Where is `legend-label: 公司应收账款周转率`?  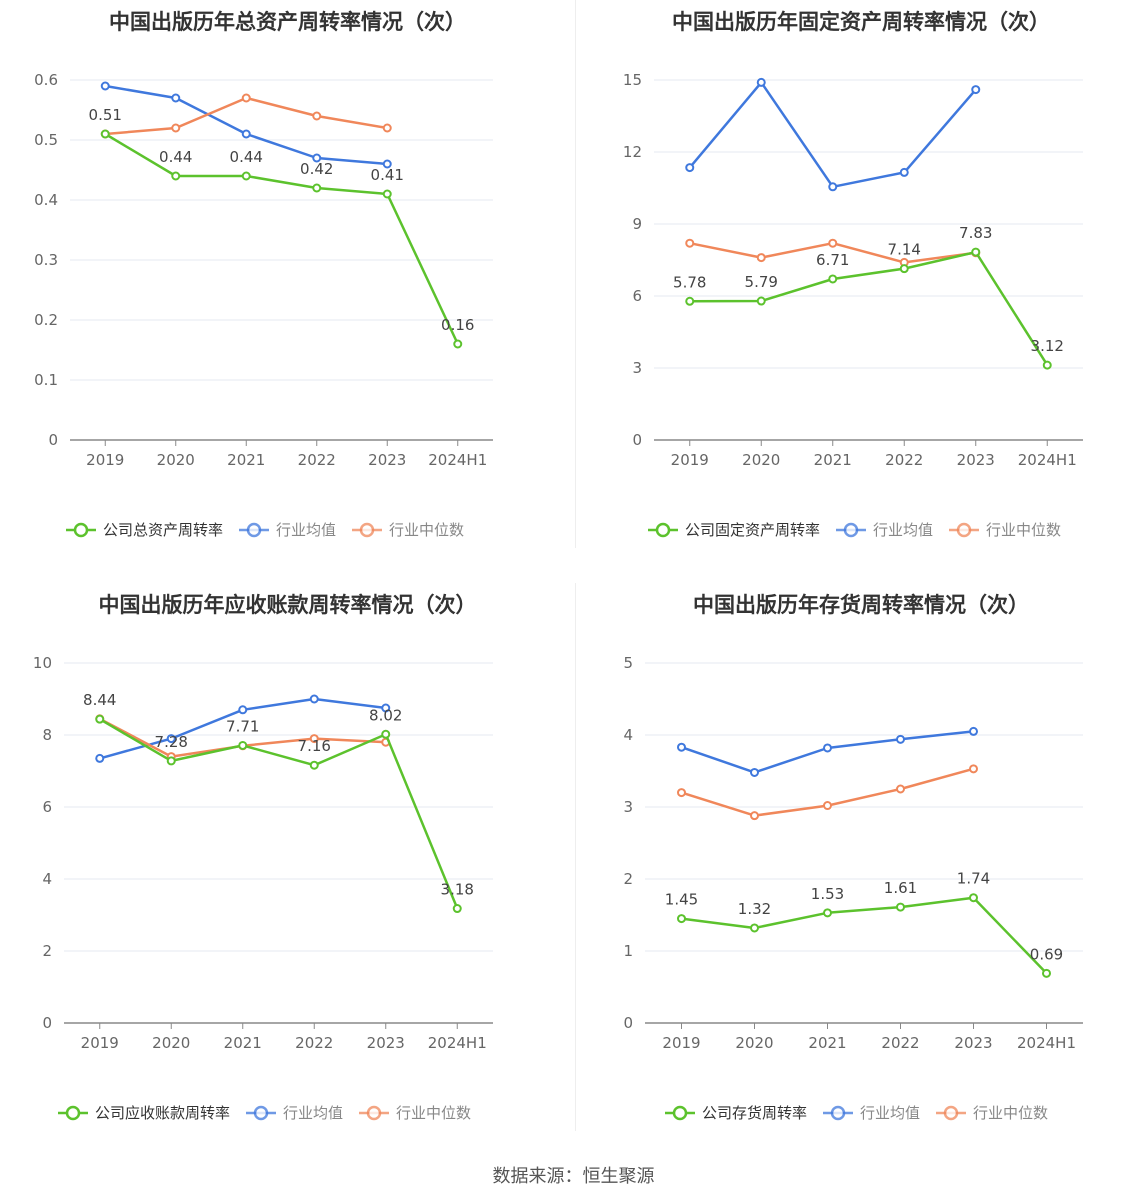 legend-label: 公司应收账款周转率 is located at coordinates (162, 1113).